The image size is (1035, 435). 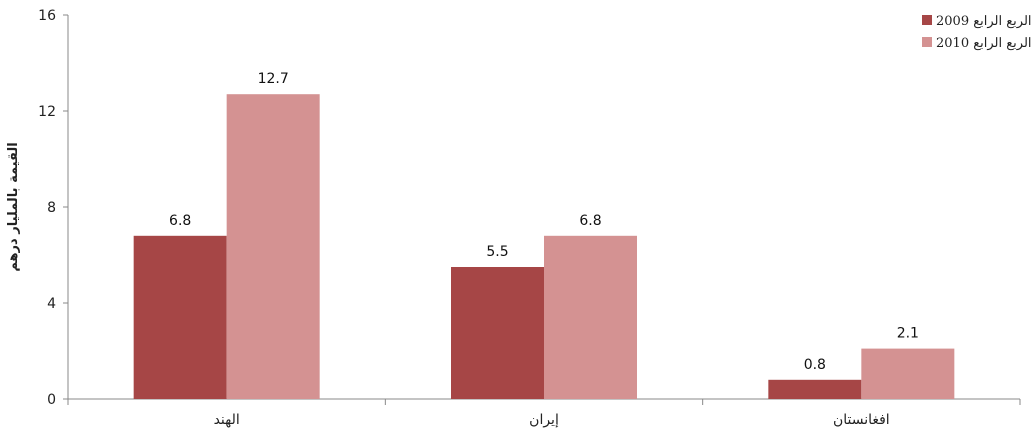 What do you see at coordinates (47, 16) in the screenshot?
I see `y-tick-label: 16` at bounding box center [47, 16].